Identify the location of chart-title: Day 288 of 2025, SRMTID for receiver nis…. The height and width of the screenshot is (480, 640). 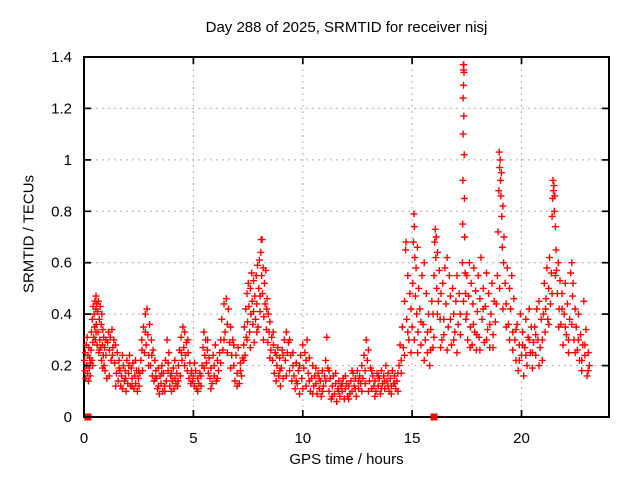
(346, 27).